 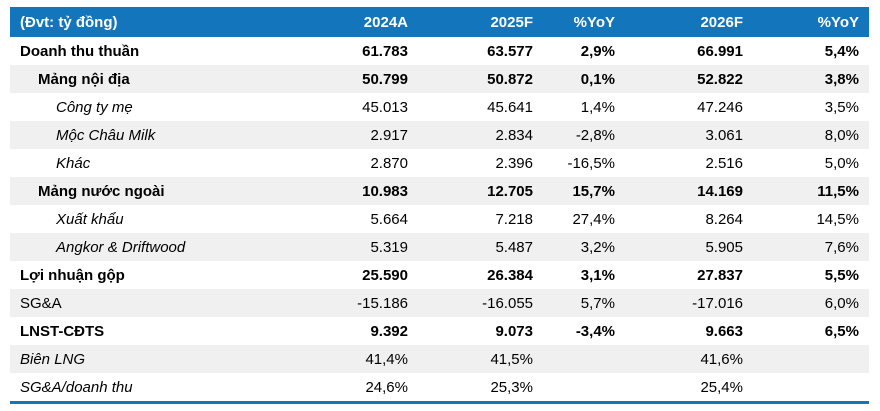 What do you see at coordinates (439, 331) in the screenshot?
I see `table-row: LNST-CĐTS 9.392 9.073 -3,4% 9.663 6,5%` at bounding box center [439, 331].